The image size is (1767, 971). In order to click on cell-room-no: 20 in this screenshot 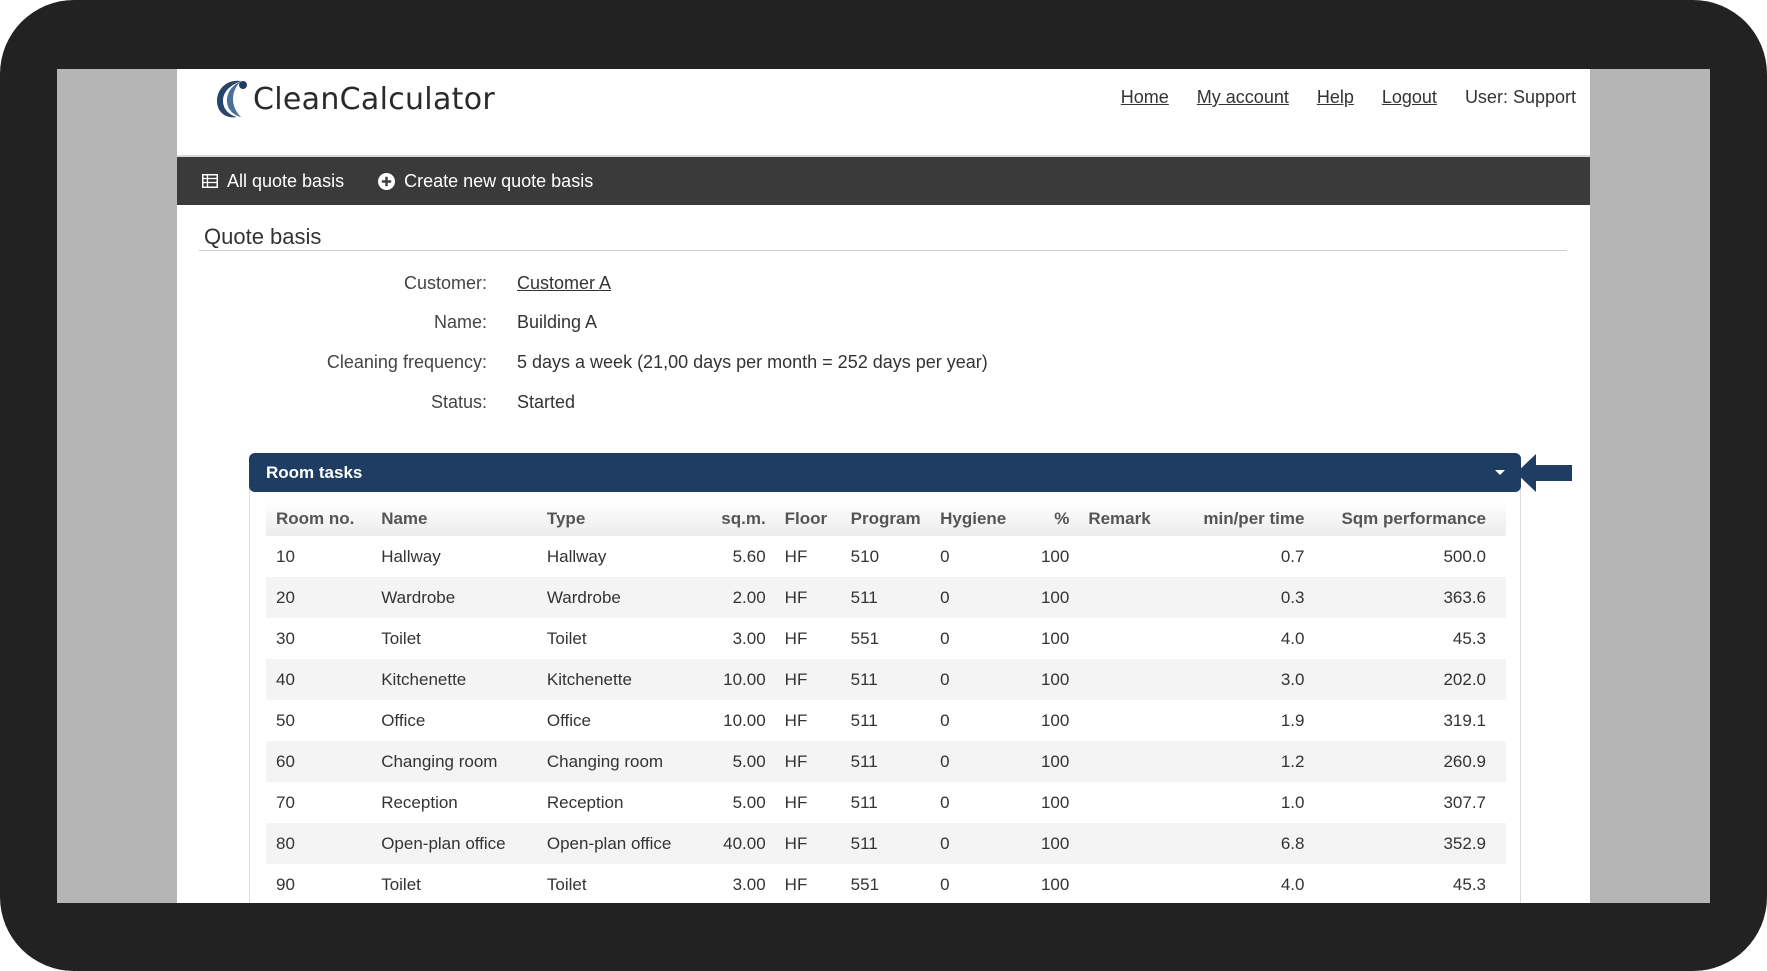, I will do `click(319, 597)`.